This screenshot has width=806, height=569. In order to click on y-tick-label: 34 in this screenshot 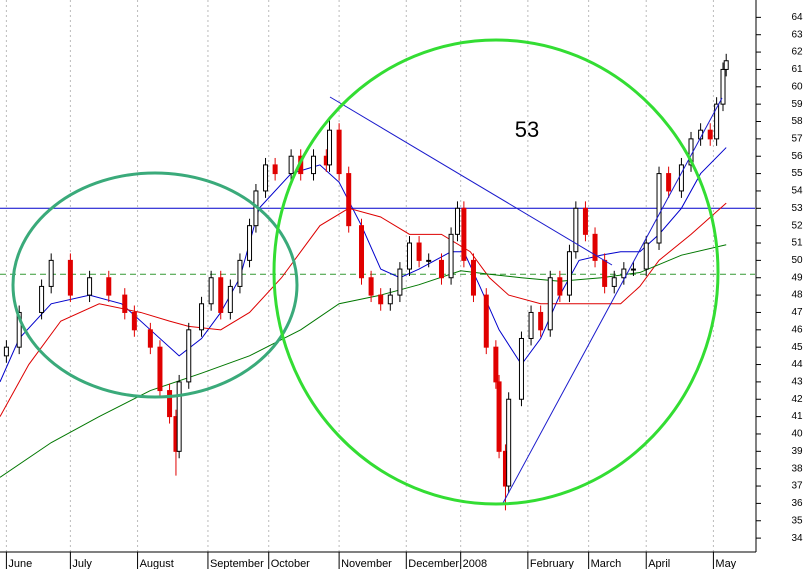, I will do `click(797, 538)`.